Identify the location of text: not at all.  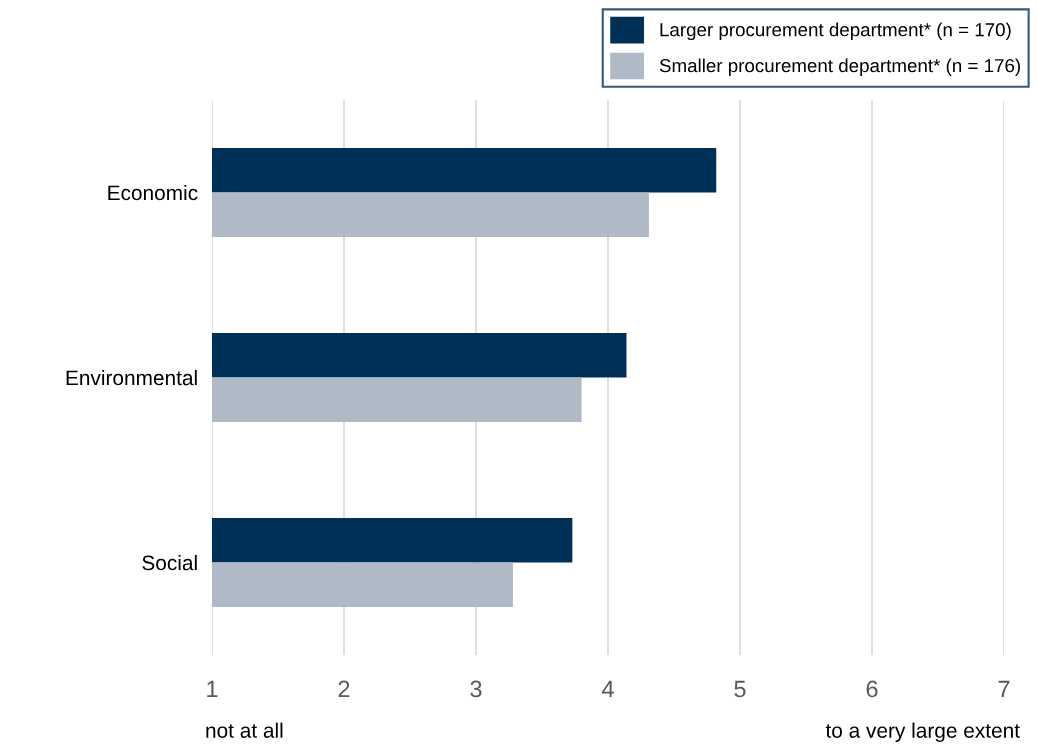
(244, 730).